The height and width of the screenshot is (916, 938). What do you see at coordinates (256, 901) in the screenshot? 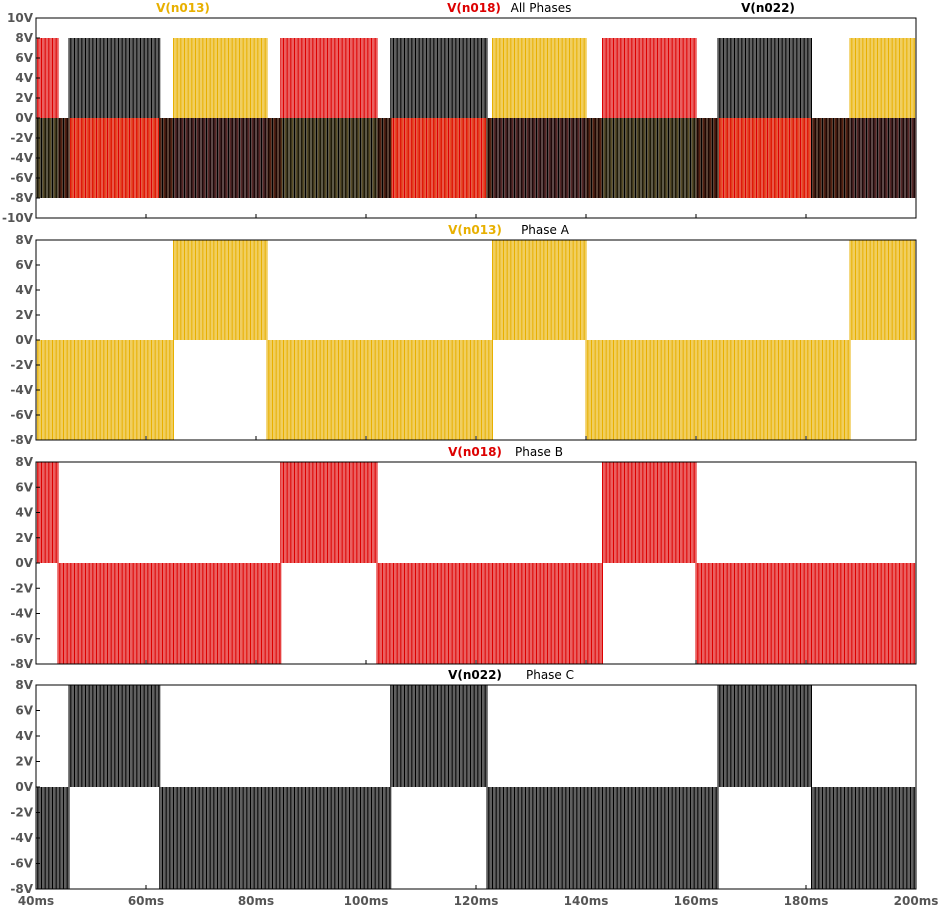
I see `x-tick-label: 80ms` at bounding box center [256, 901].